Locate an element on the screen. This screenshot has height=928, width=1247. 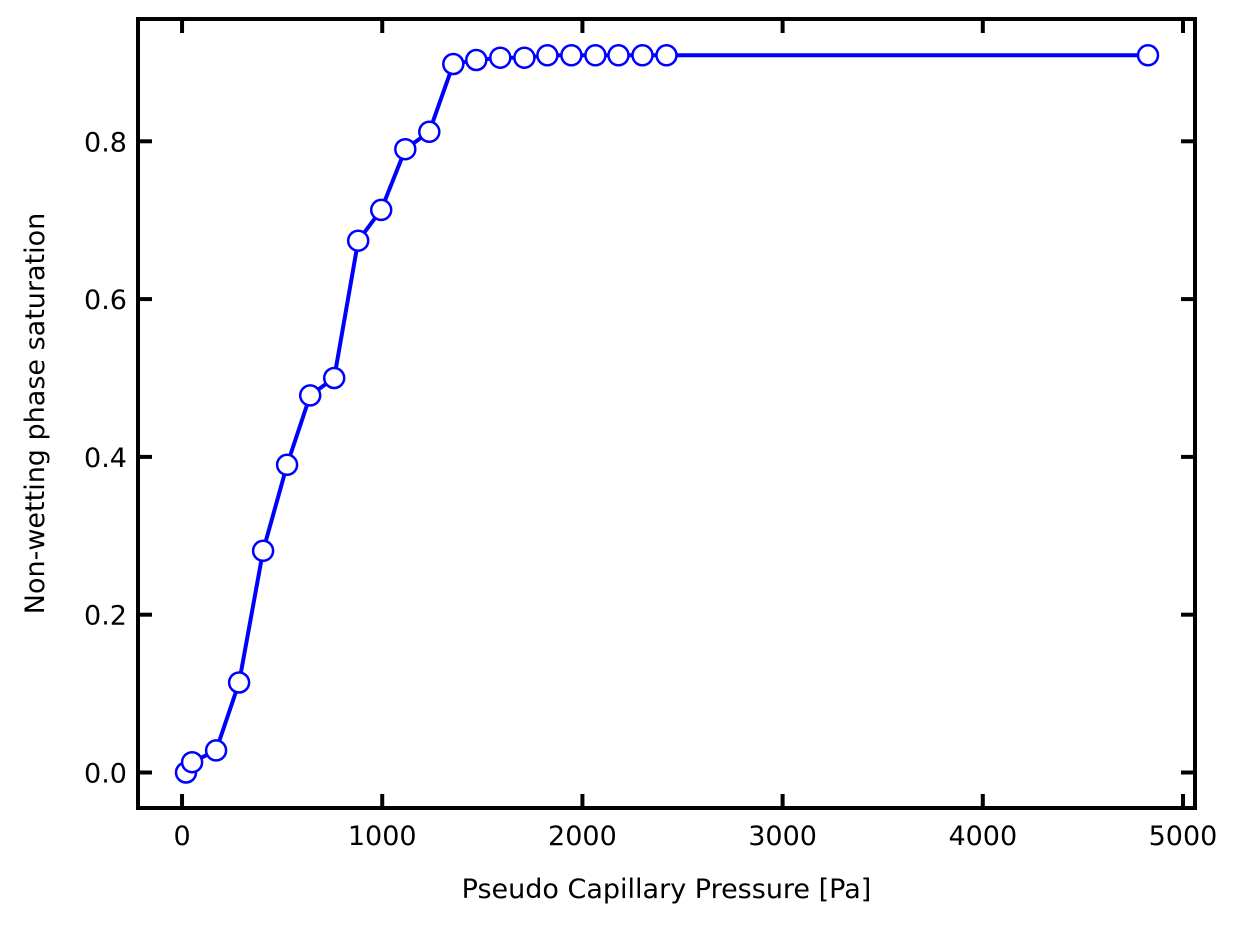
y-tick-label: 0.8 is located at coordinates (105, 142).